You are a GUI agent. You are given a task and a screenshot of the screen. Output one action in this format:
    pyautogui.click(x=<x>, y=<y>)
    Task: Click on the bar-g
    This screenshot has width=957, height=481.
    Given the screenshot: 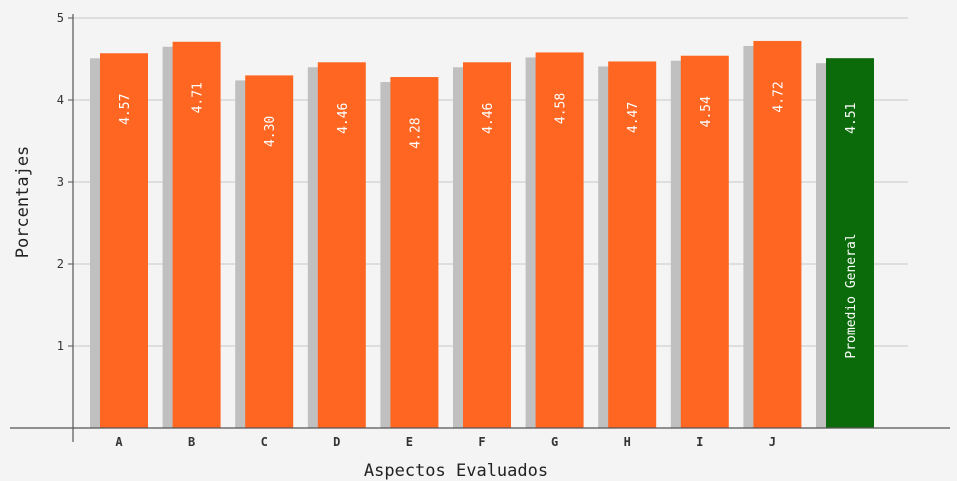 What is the action you would take?
    pyautogui.click(x=559, y=240)
    